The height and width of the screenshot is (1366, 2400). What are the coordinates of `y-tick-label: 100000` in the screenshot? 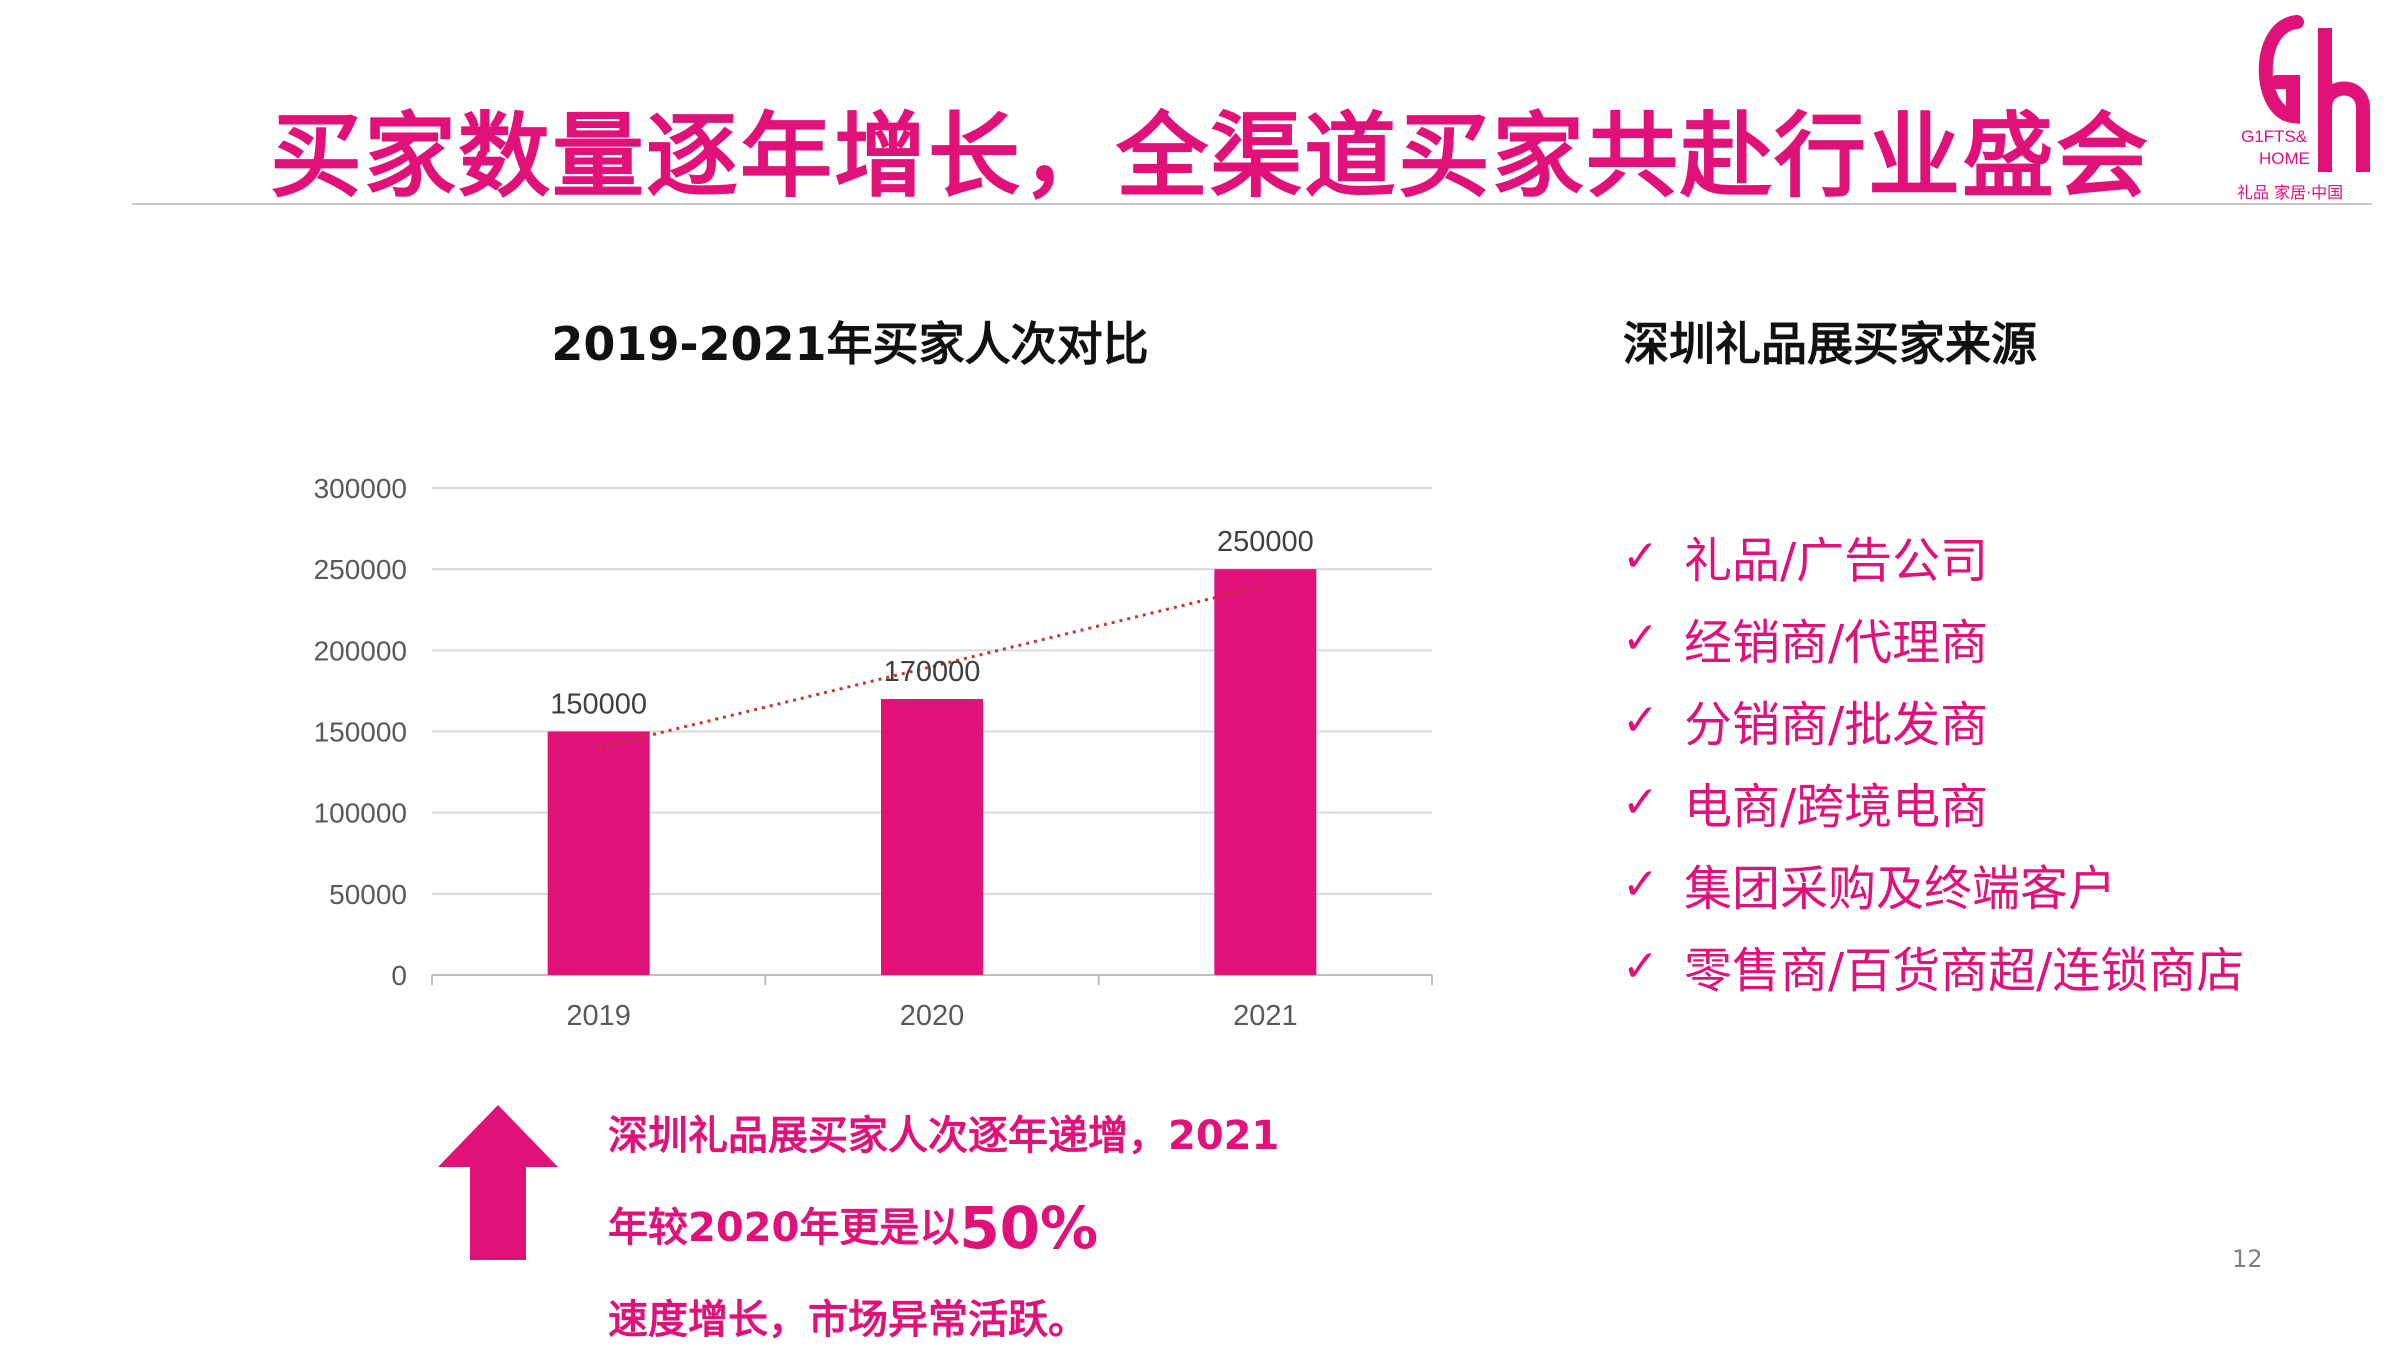 It's located at (360, 813).